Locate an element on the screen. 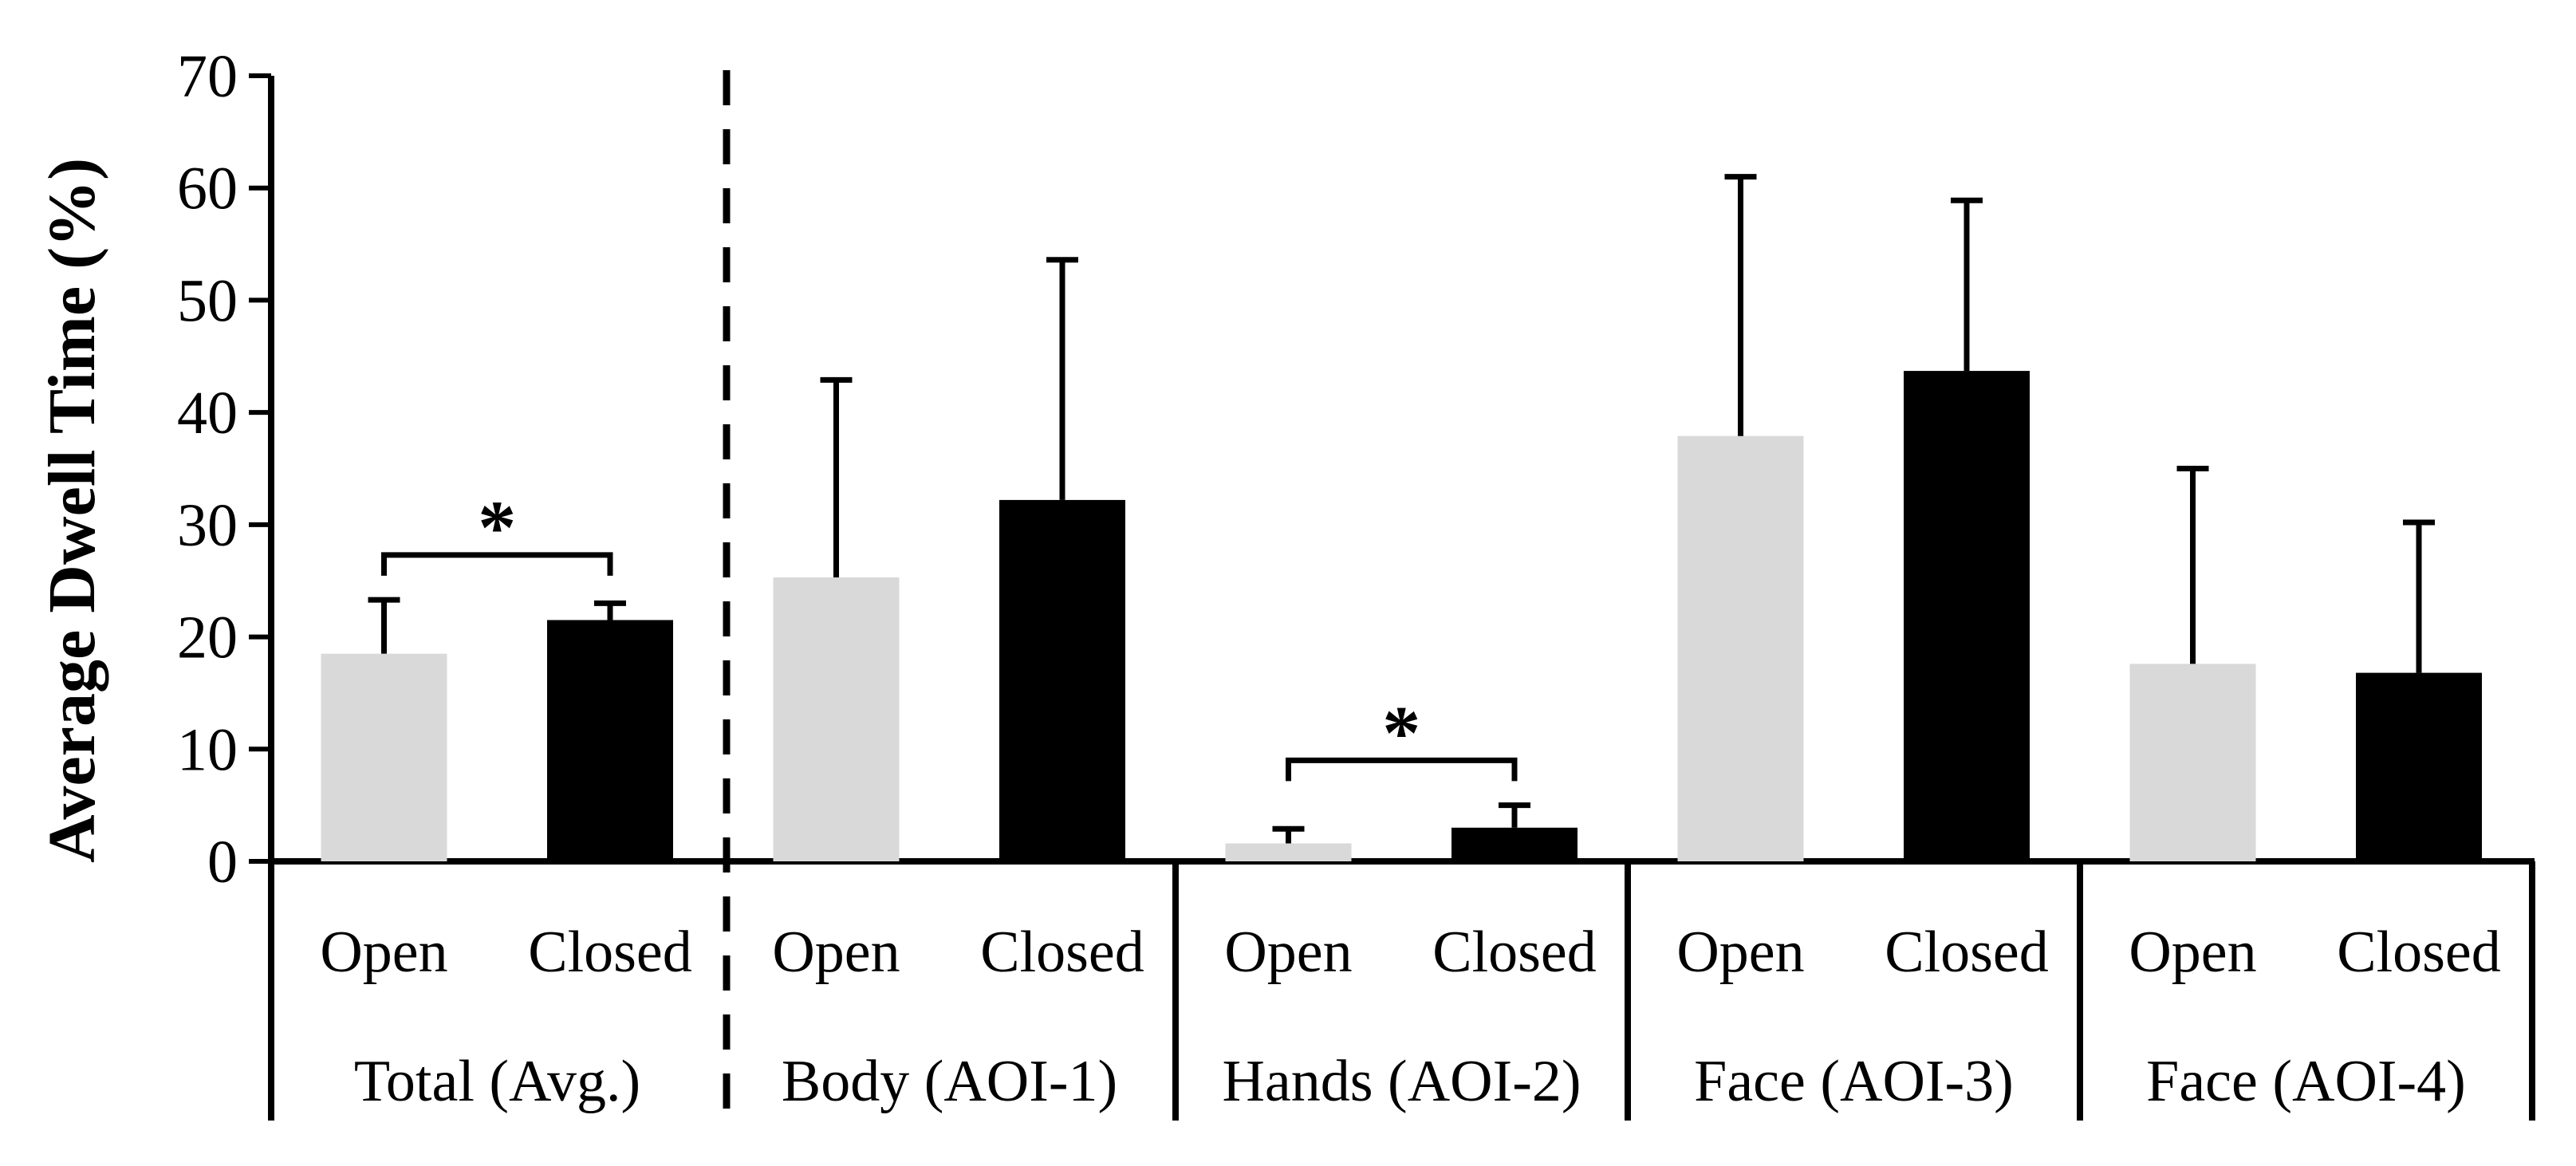  group-label: Total (Avg.) is located at coordinates (497, 1081).